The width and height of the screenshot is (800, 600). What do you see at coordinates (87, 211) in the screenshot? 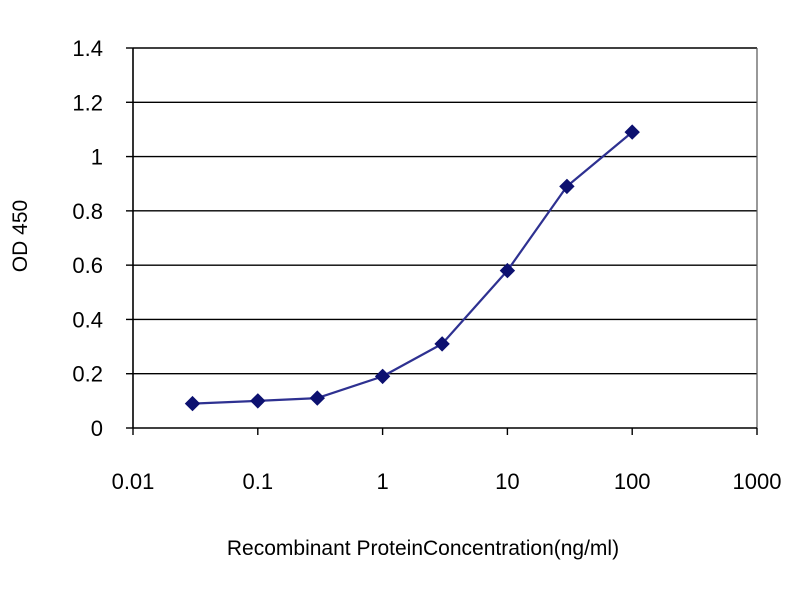
I see `y-tick-label: 0.8` at bounding box center [87, 211].